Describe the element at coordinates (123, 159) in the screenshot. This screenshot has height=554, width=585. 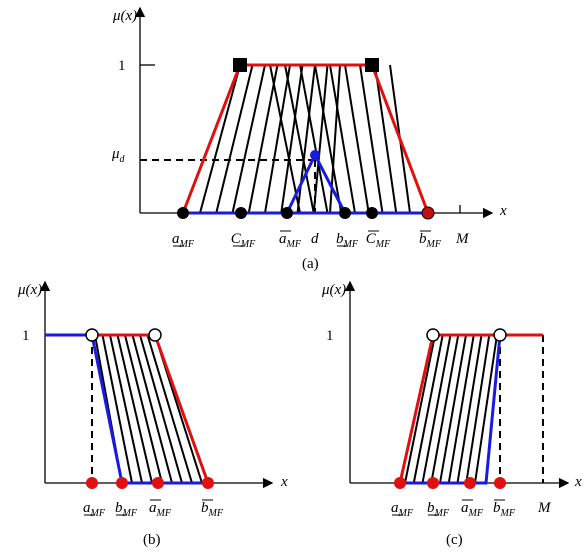
I see `sub: d` at that location.